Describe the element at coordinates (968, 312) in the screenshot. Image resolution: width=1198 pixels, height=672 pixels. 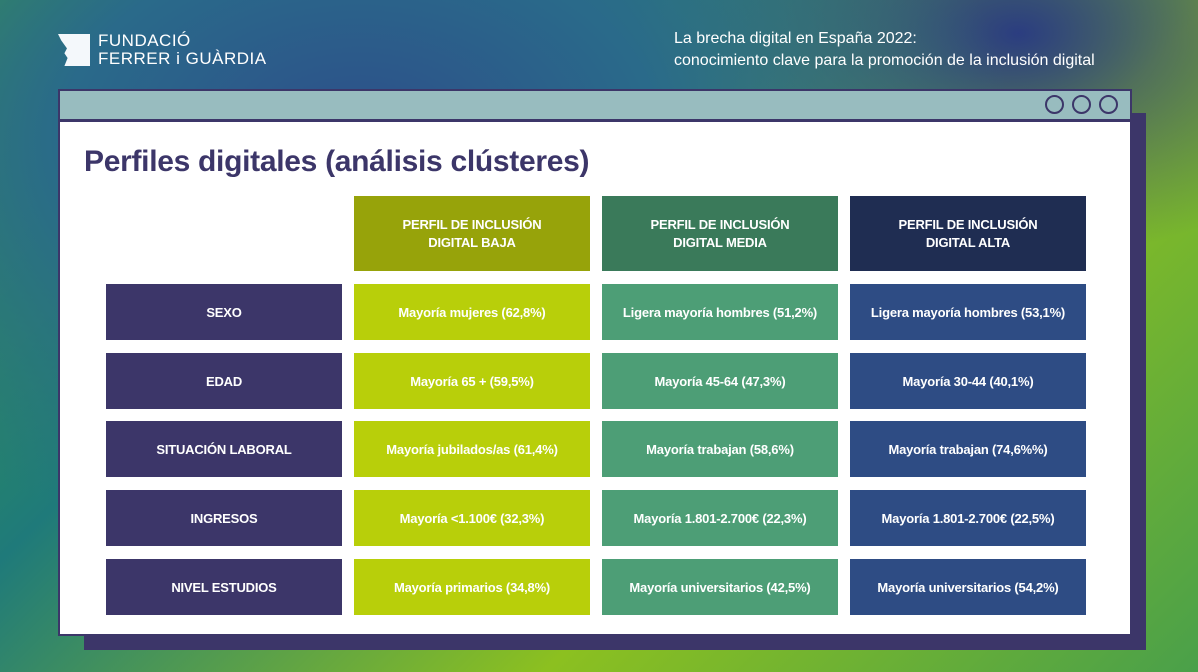
I see `table-cell: Ligera mayoría hombres (53,1%)` at that location.